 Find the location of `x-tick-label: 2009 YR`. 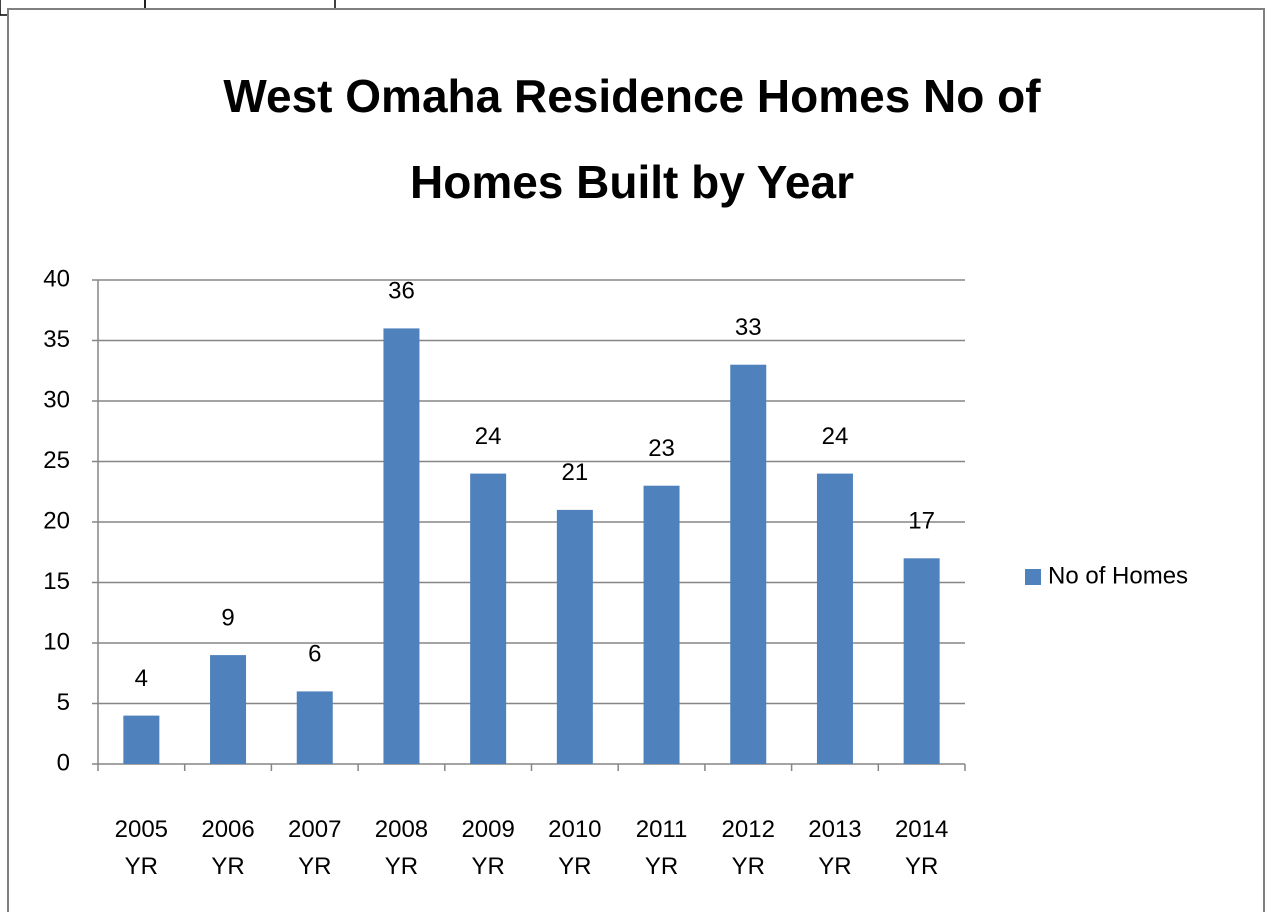

x-tick-label: 2009 YR is located at coordinates (487, 848).